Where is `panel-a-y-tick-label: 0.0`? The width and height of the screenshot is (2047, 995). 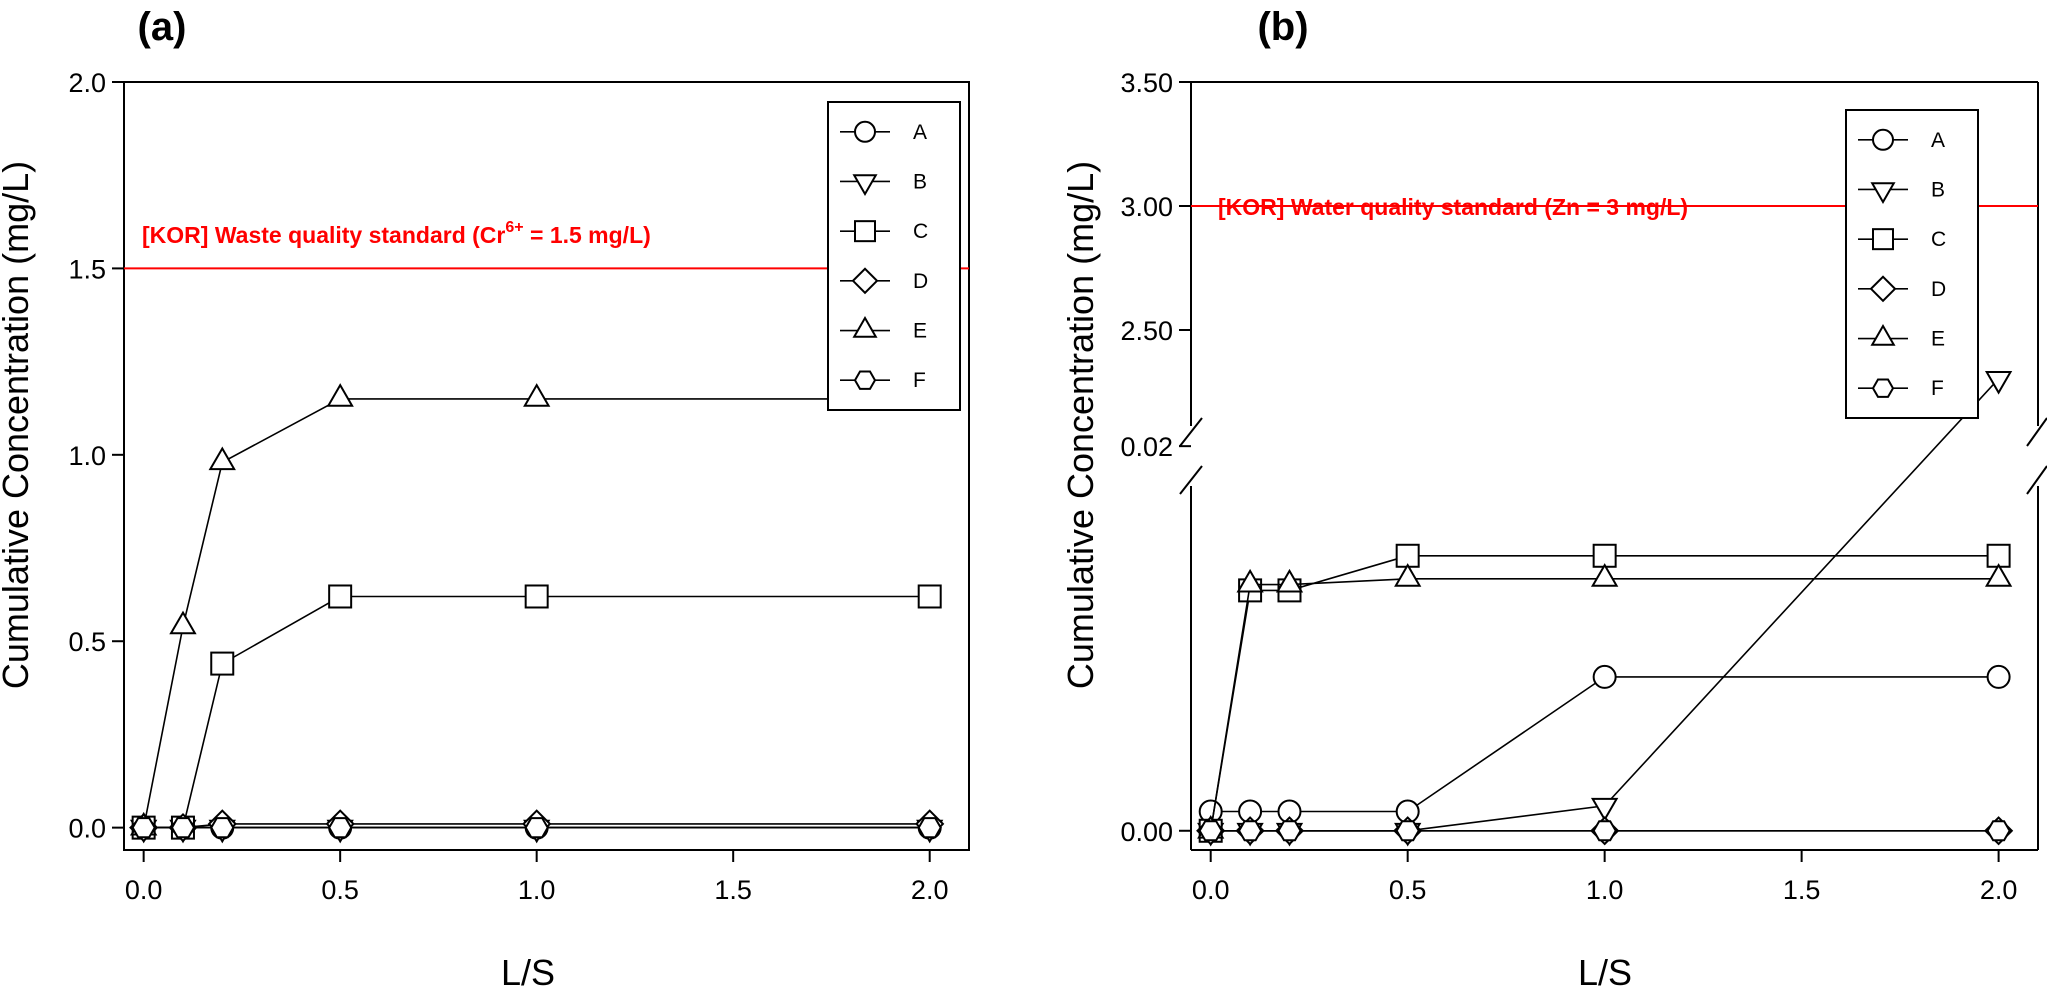
panel-a-y-tick-label: 0.0 is located at coordinates (87, 829).